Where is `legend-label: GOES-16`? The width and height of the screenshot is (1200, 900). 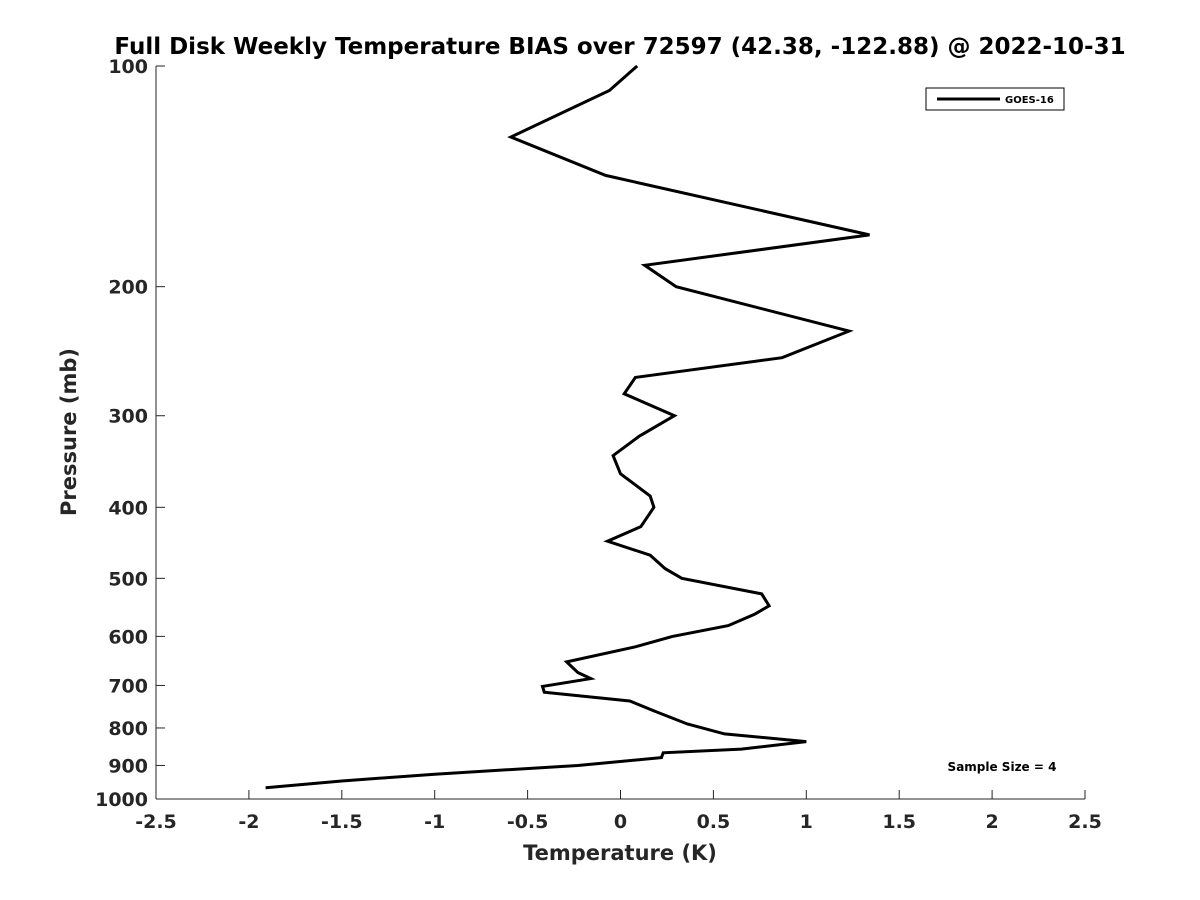 legend-label: GOES-16 is located at coordinates (1029, 100).